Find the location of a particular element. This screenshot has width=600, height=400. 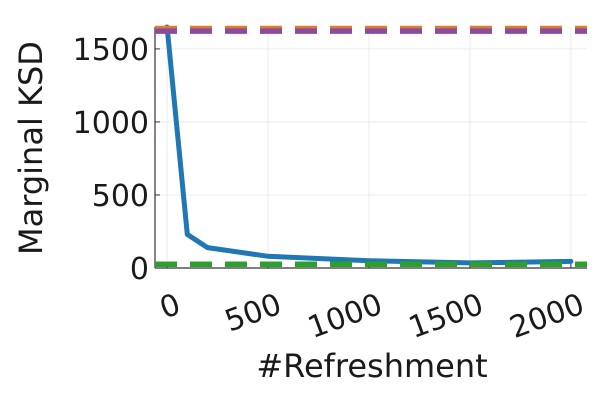

y-axis-label: Marginal KSD is located at coordinates (31, 148).